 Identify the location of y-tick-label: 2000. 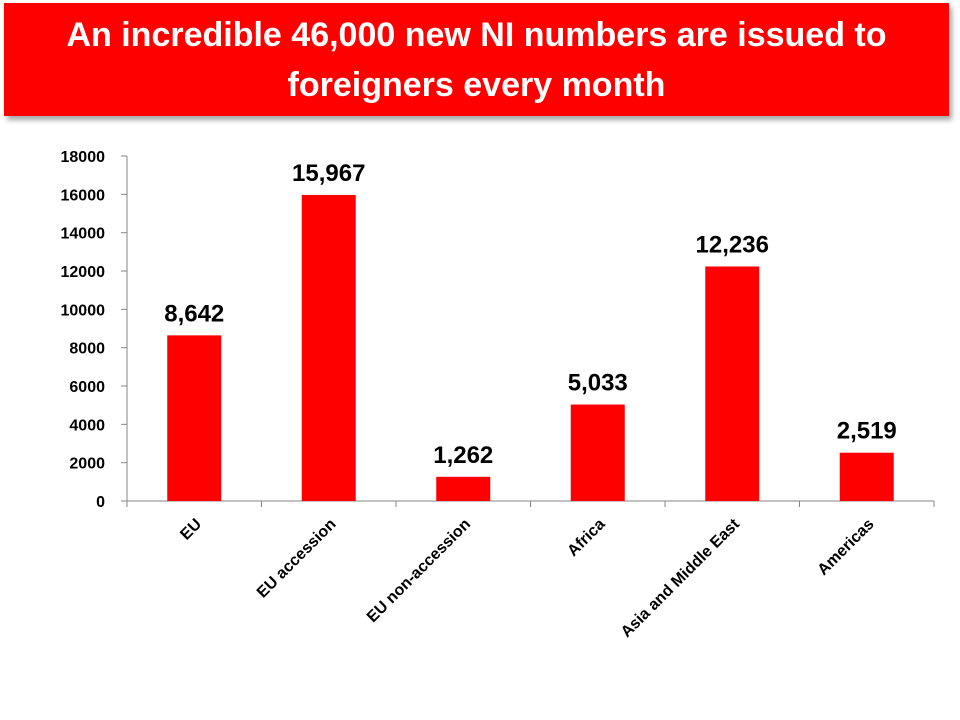
(87, 464).